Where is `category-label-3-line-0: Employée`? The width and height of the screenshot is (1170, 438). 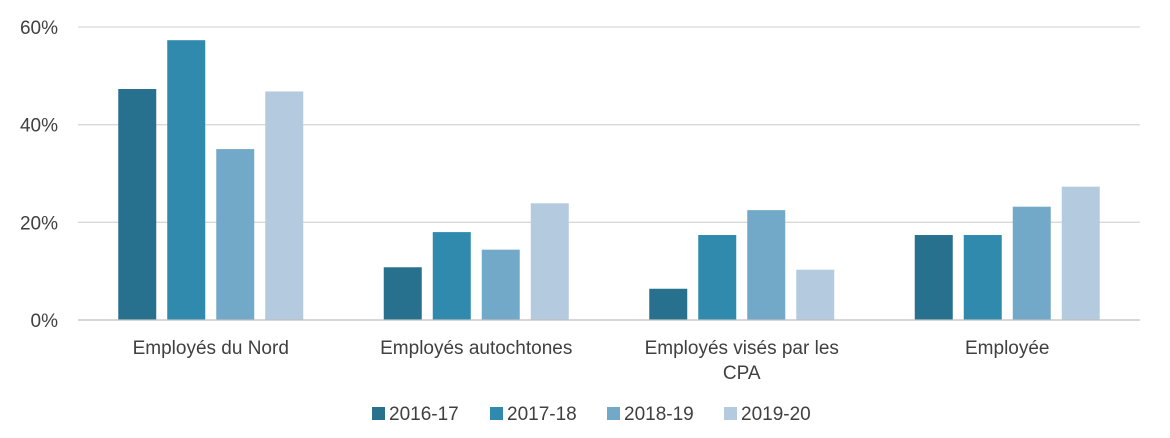 category-label-3-line-0: Employée is located at coordinates (1007, 348).